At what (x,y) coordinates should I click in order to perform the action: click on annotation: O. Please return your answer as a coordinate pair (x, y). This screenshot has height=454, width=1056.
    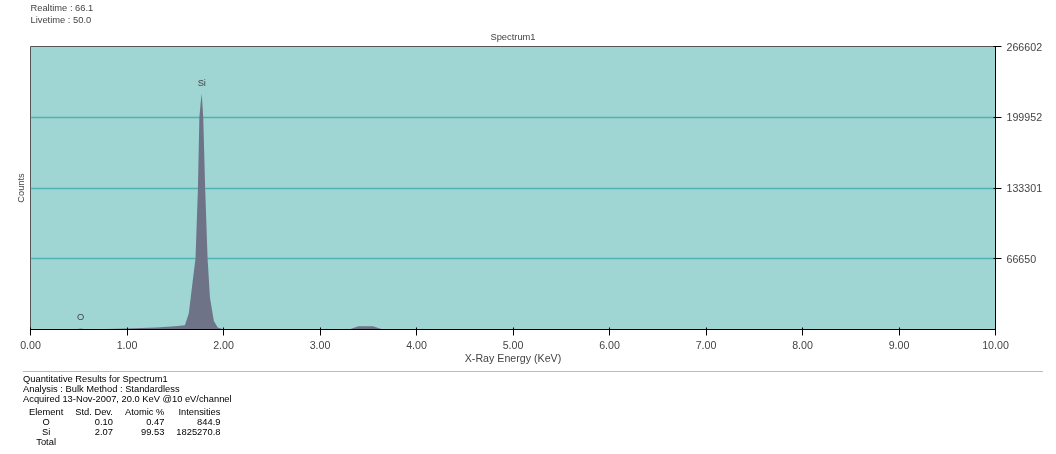
    Looking at the image, I should click on (81, 317).